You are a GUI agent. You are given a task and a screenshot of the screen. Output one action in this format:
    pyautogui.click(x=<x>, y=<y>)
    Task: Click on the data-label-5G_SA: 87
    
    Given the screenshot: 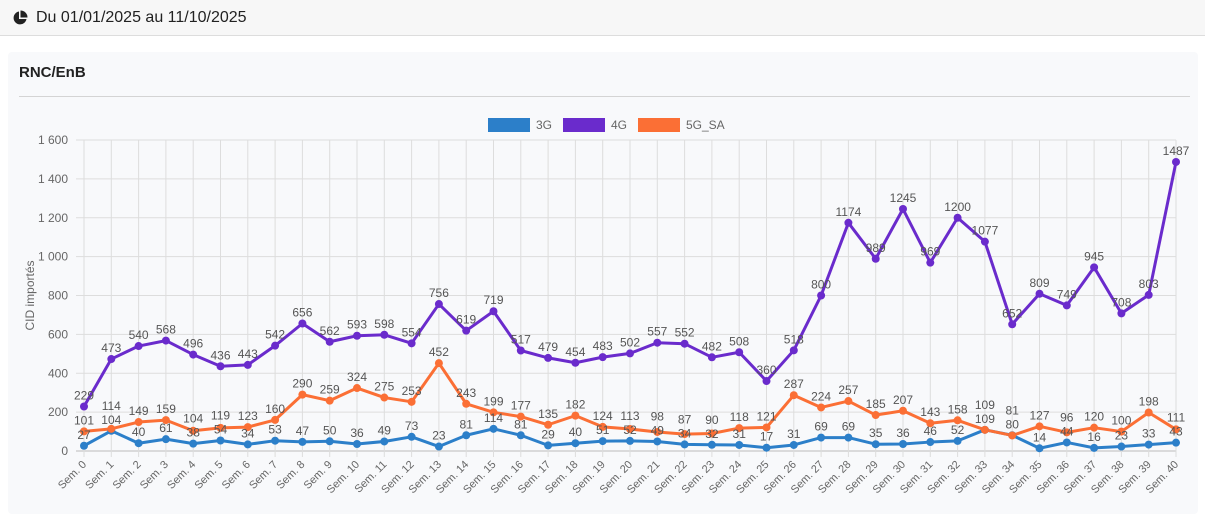 What is the action you would take?
    pyautogui.click(x=685, y=419)
    